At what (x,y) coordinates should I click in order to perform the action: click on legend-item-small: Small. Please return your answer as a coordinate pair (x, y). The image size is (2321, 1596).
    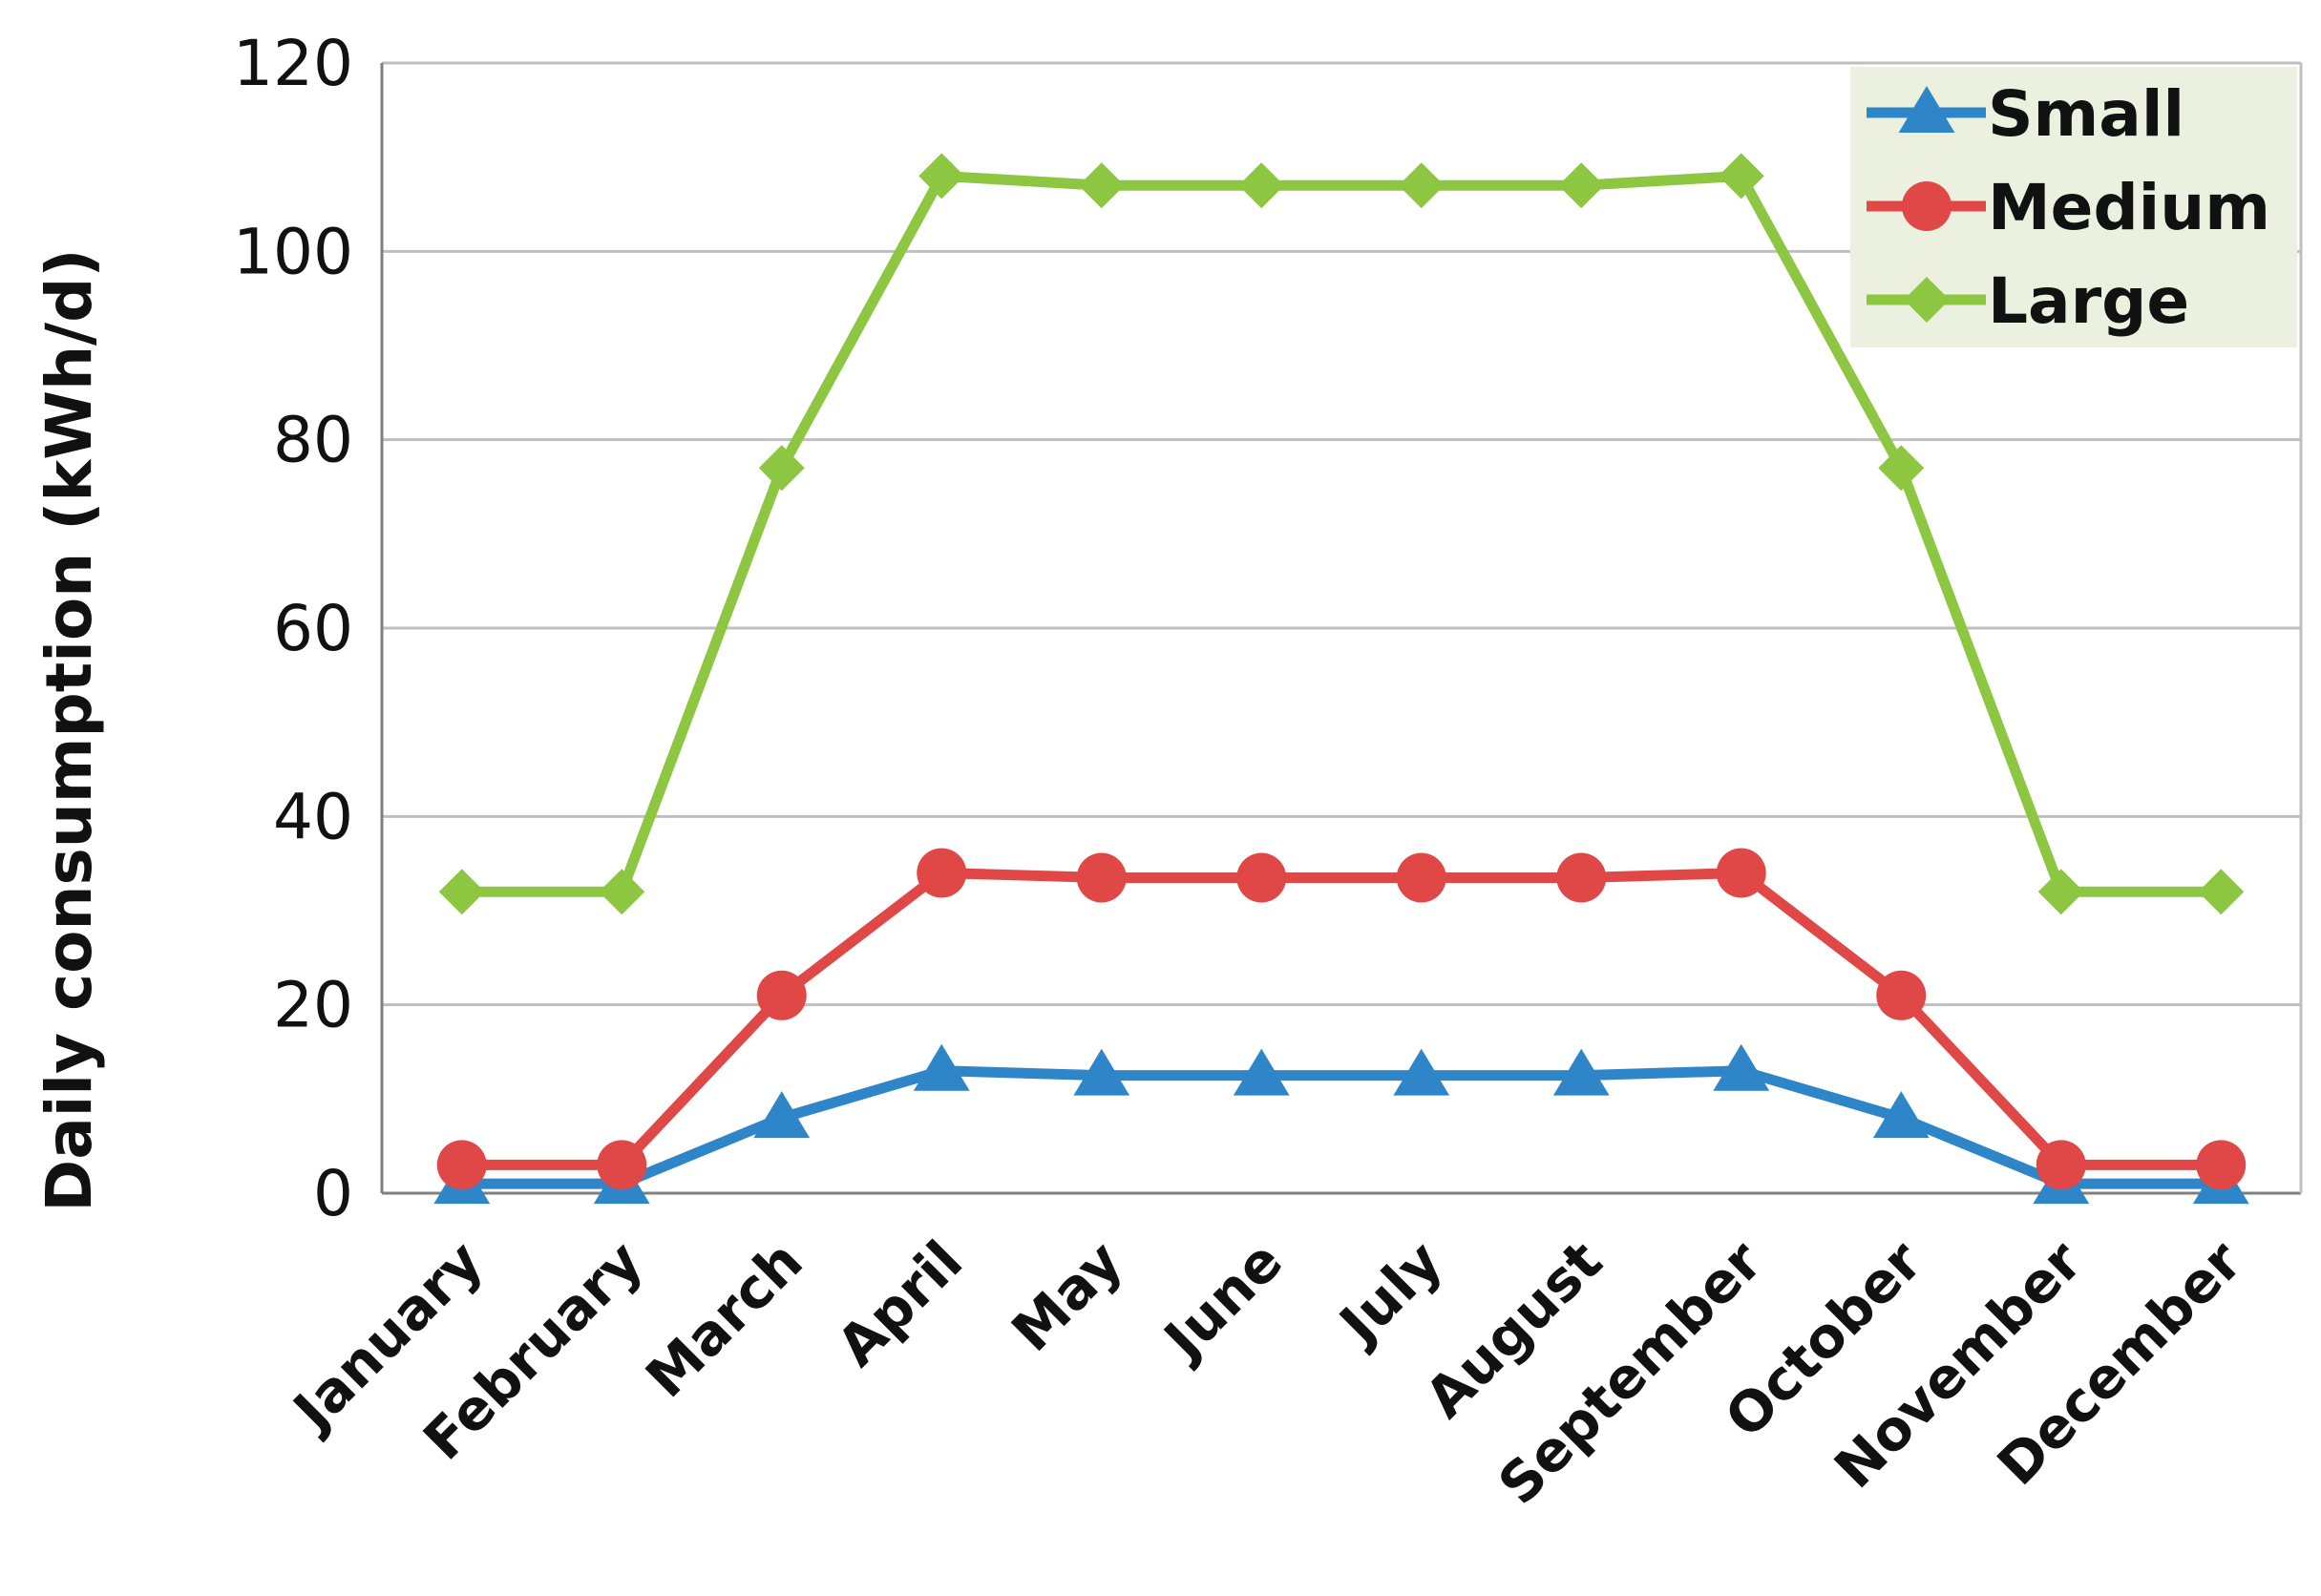
    Looking at the image, I should click on (2025, 114).